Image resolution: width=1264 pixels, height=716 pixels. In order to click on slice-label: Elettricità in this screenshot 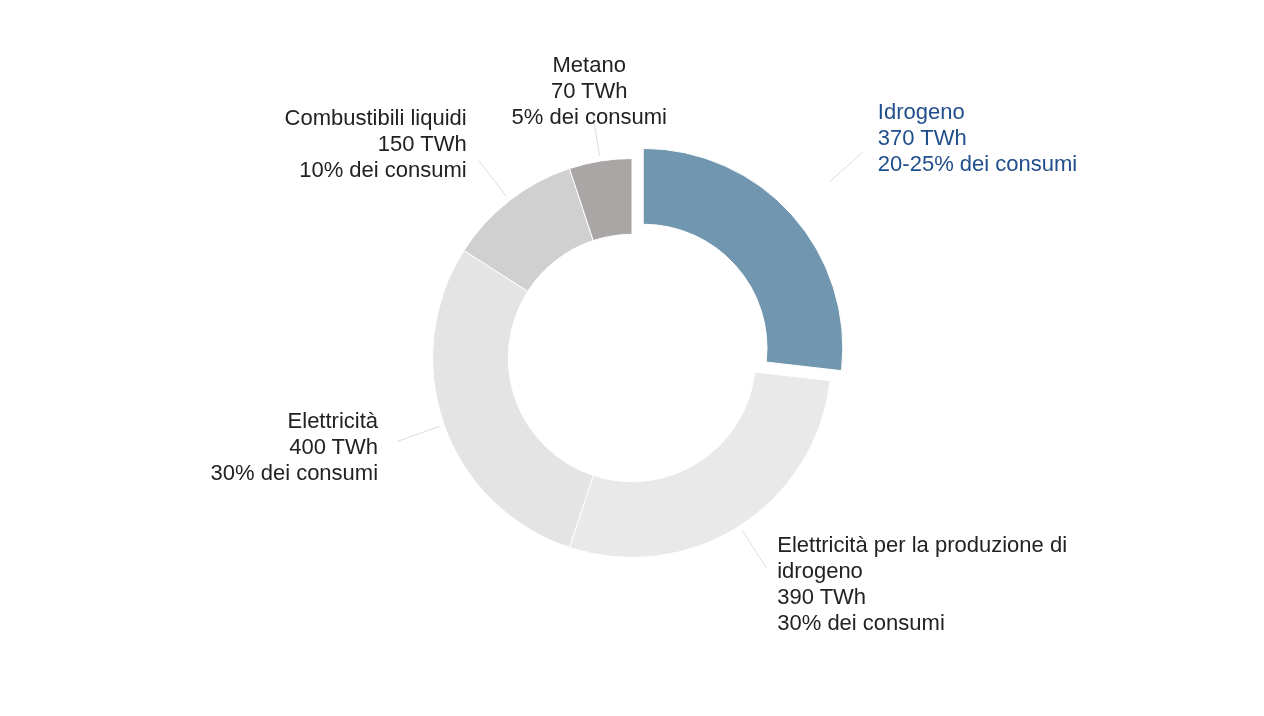, I will do `click(333, 421)`.